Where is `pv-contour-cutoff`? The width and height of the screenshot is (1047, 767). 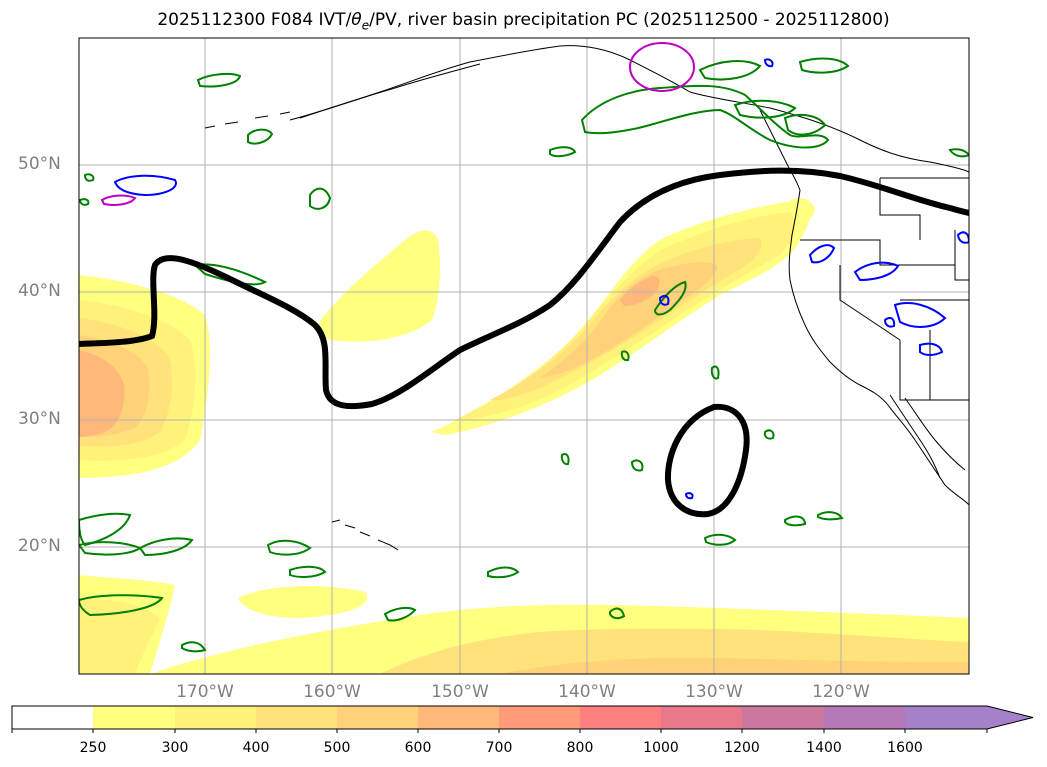
pv-contour-cutoff is located at coordinates (707, 460).